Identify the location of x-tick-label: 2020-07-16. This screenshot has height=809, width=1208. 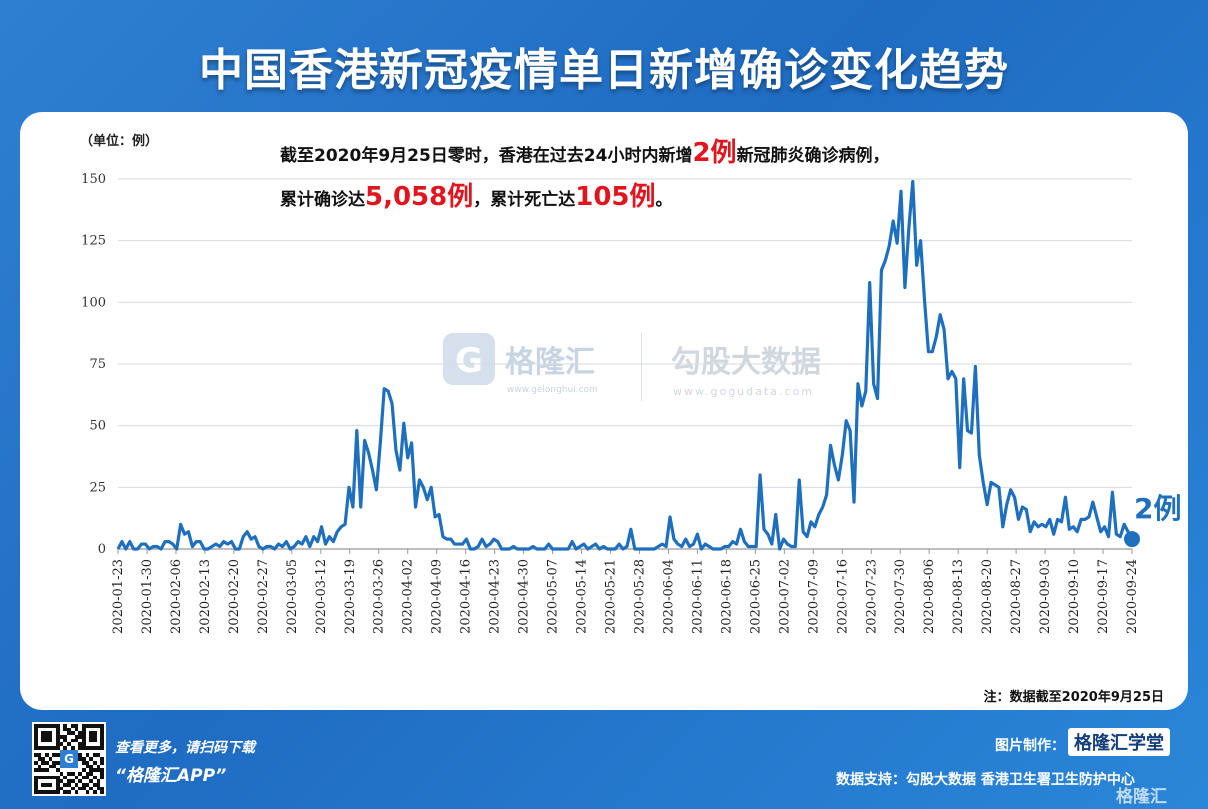
(842, 596).